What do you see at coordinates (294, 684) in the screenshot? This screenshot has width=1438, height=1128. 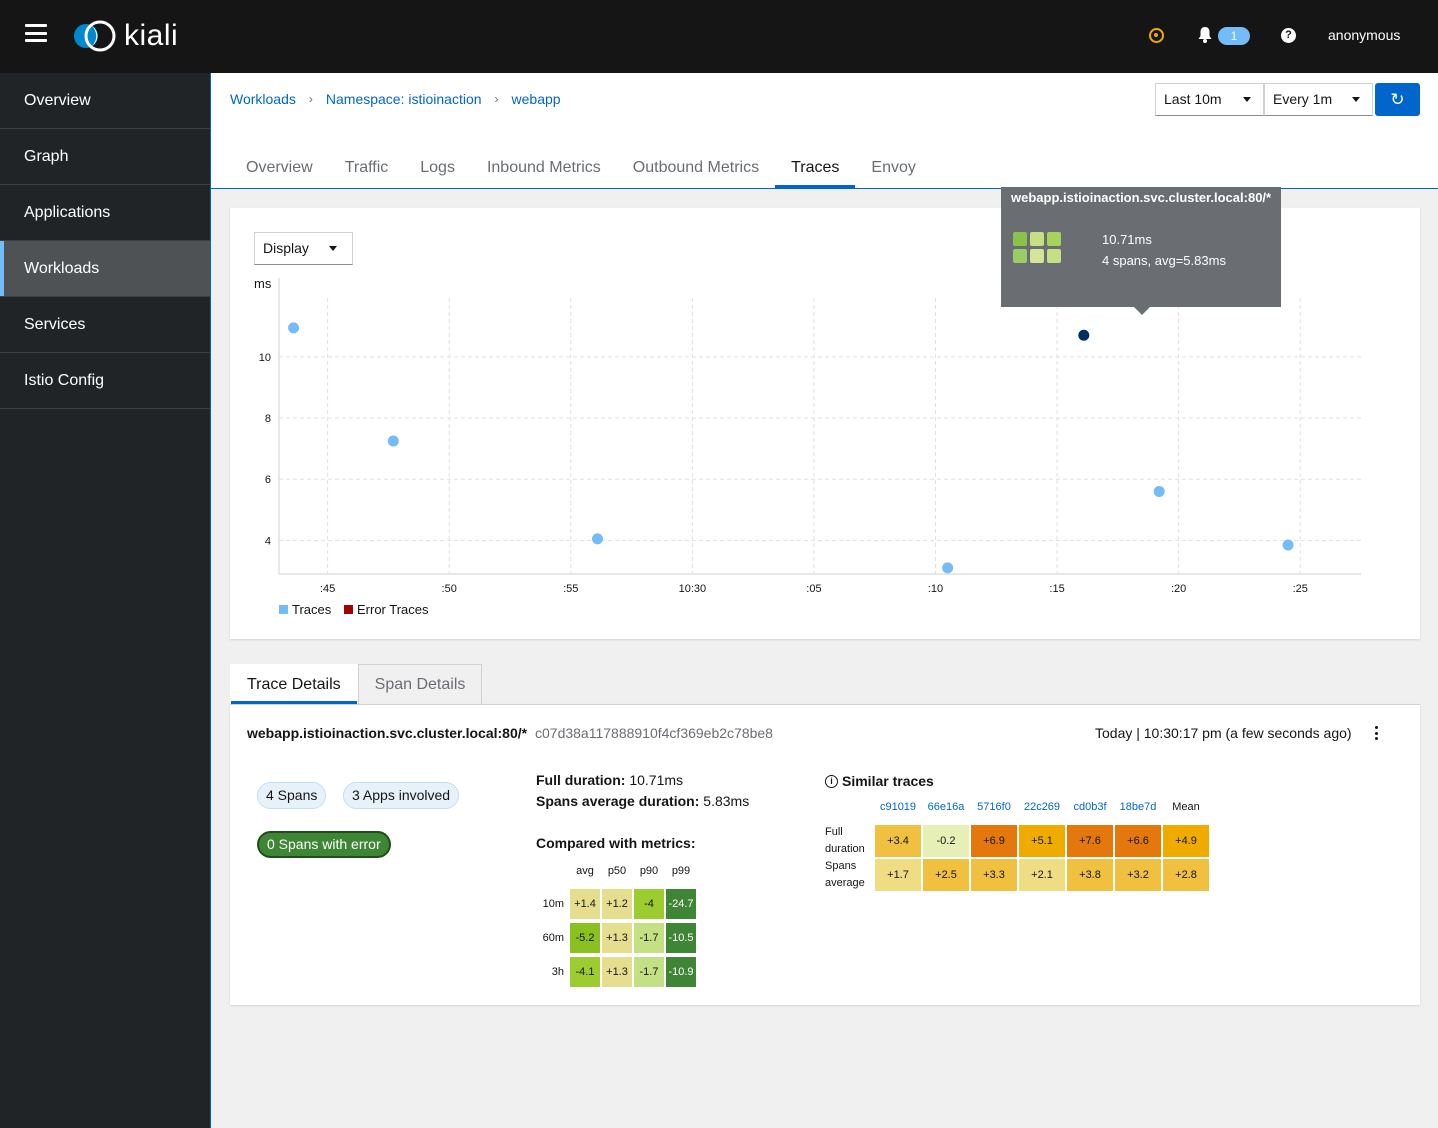 I see `tab-trace-details: Trace Details` at bounding box center [294, 684].